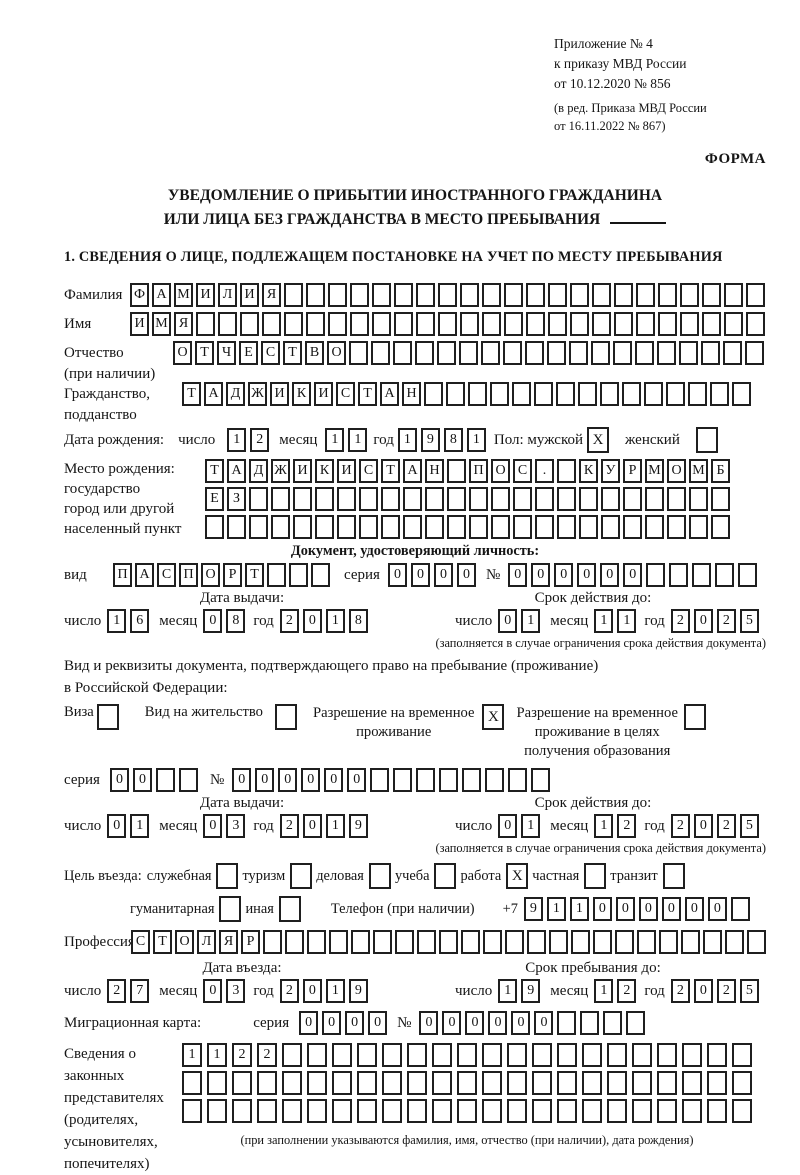 This screenshot has width=800, height=1175. I want to click on char-box: Ж, so click(257, 394).